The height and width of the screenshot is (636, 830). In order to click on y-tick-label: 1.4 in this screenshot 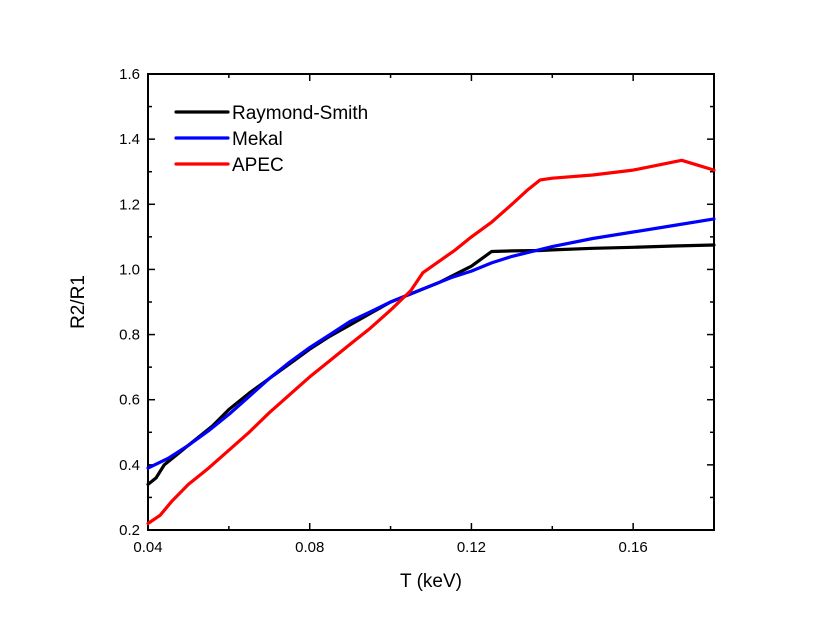, I will do `click(129, 139)`.